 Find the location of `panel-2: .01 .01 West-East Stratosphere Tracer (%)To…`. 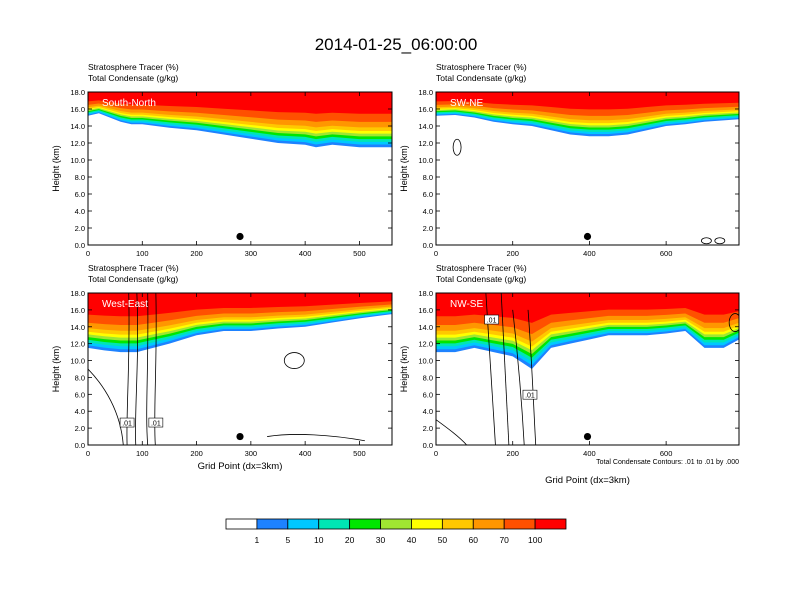

panel-2: .01 .01 West-East Stratosphere Tracer (%)To… is located at coordinates (222, 367).